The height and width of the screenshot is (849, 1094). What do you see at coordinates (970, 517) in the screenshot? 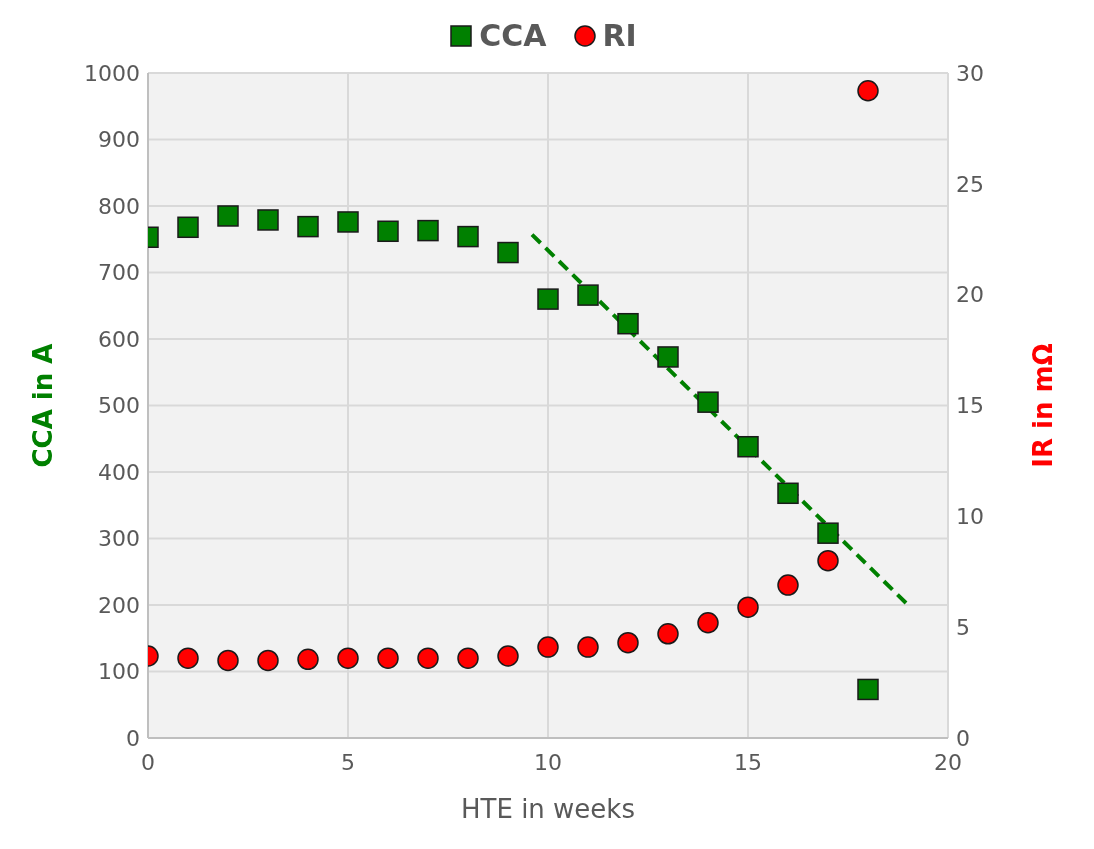
I see `y2-tick-label: 10` at bounding box center [970, 517].